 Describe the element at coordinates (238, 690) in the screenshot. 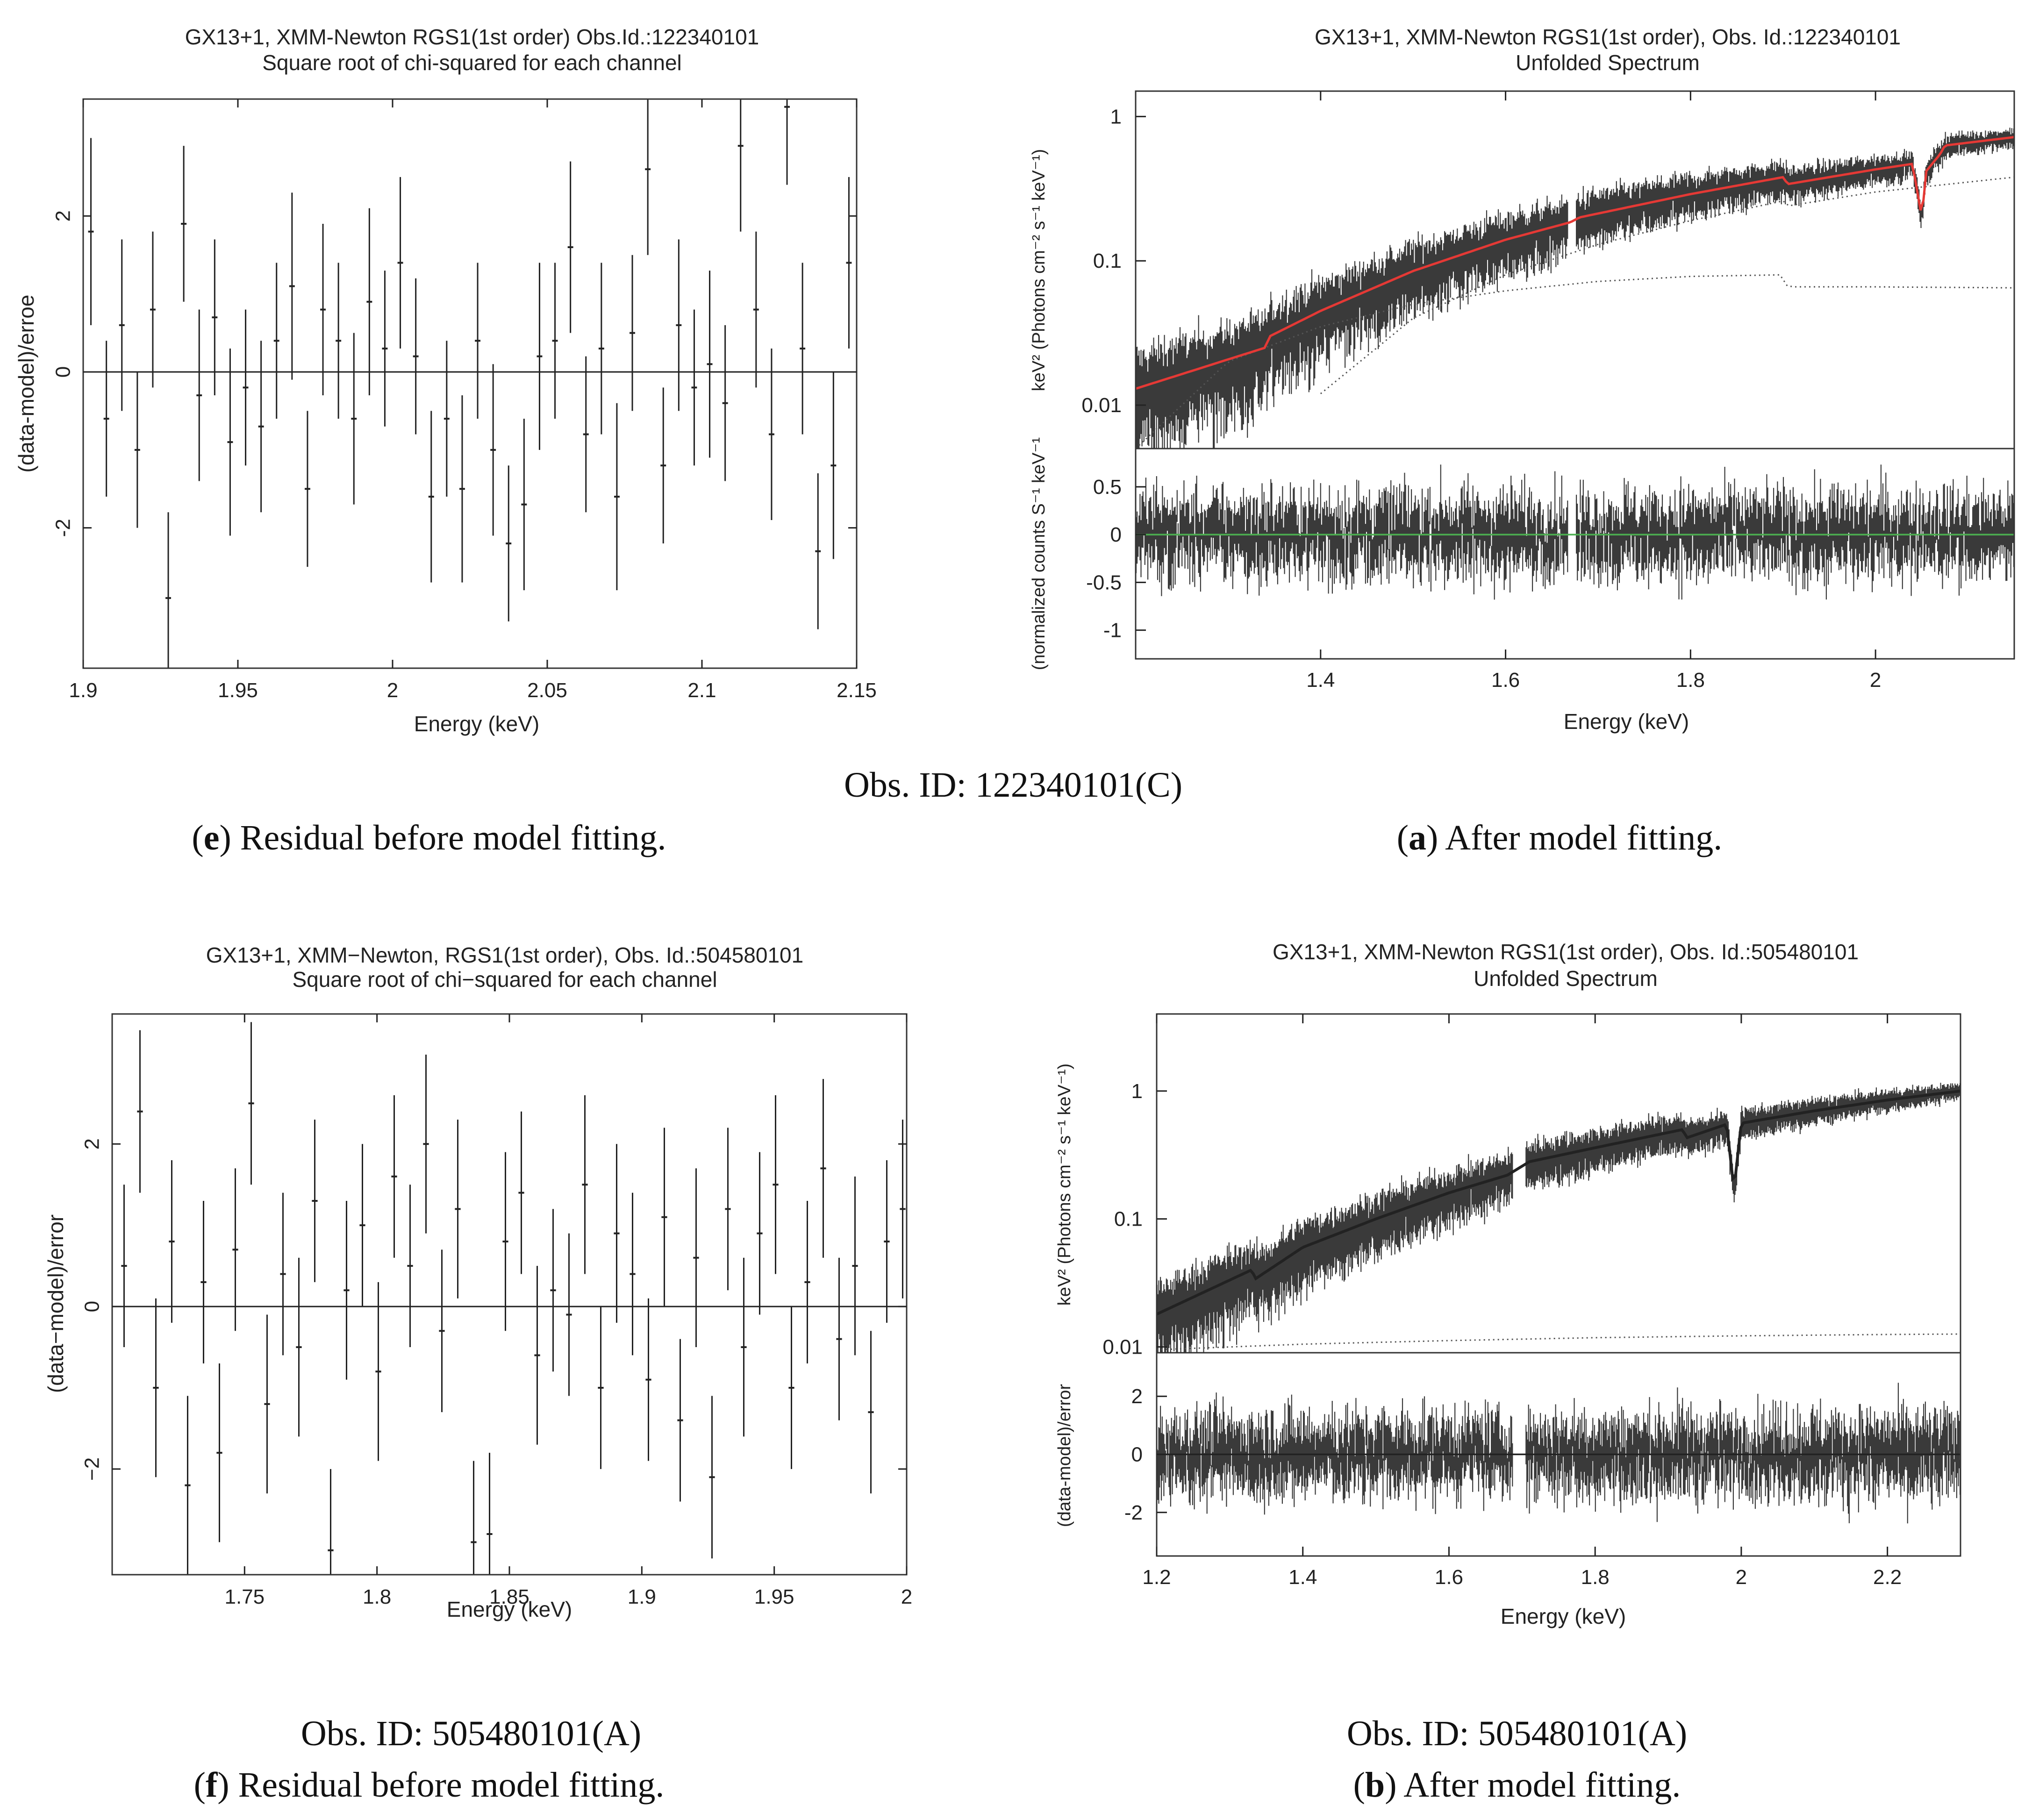

I see `panel-e-xtick-label: 1.95` at that location.